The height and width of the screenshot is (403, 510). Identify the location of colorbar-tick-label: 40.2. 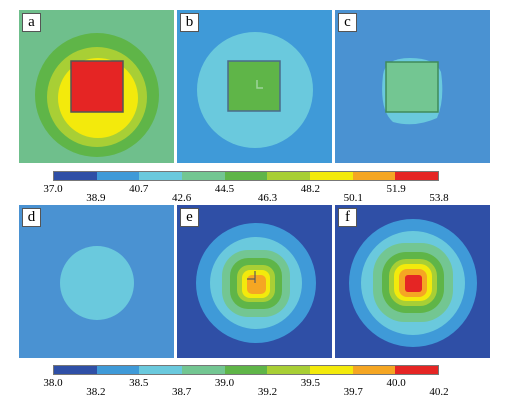
(439, 392).